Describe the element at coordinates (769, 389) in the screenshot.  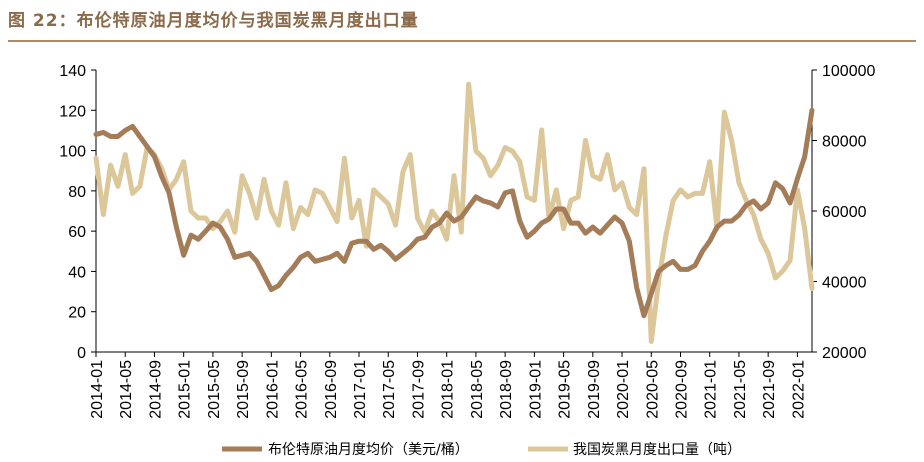
I see `x-axis-tick-label: 2021-09` at that location.